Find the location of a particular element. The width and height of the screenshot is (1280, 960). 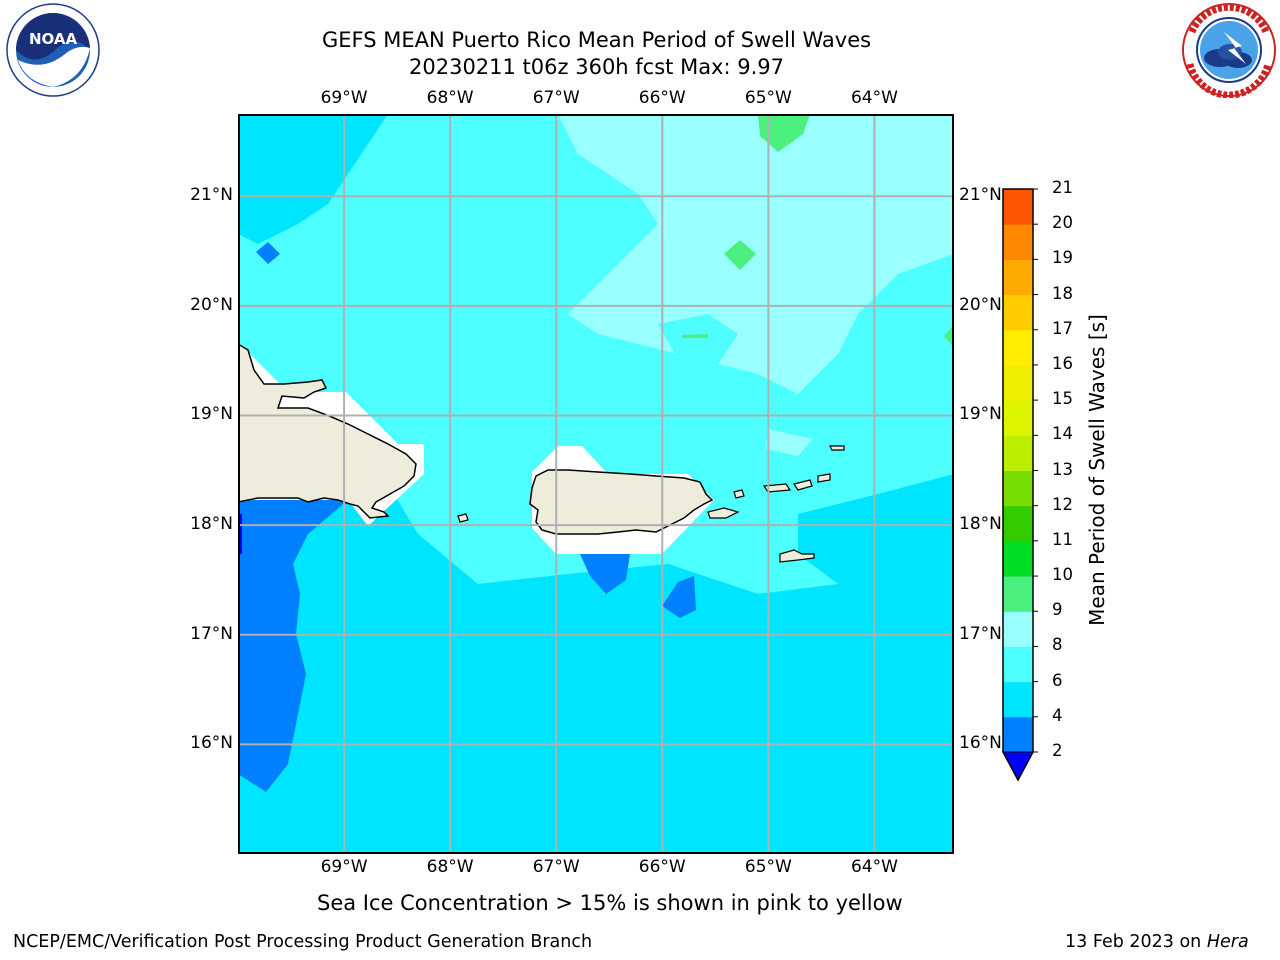

land-virgin-islands is located at coordinates (796, 483).